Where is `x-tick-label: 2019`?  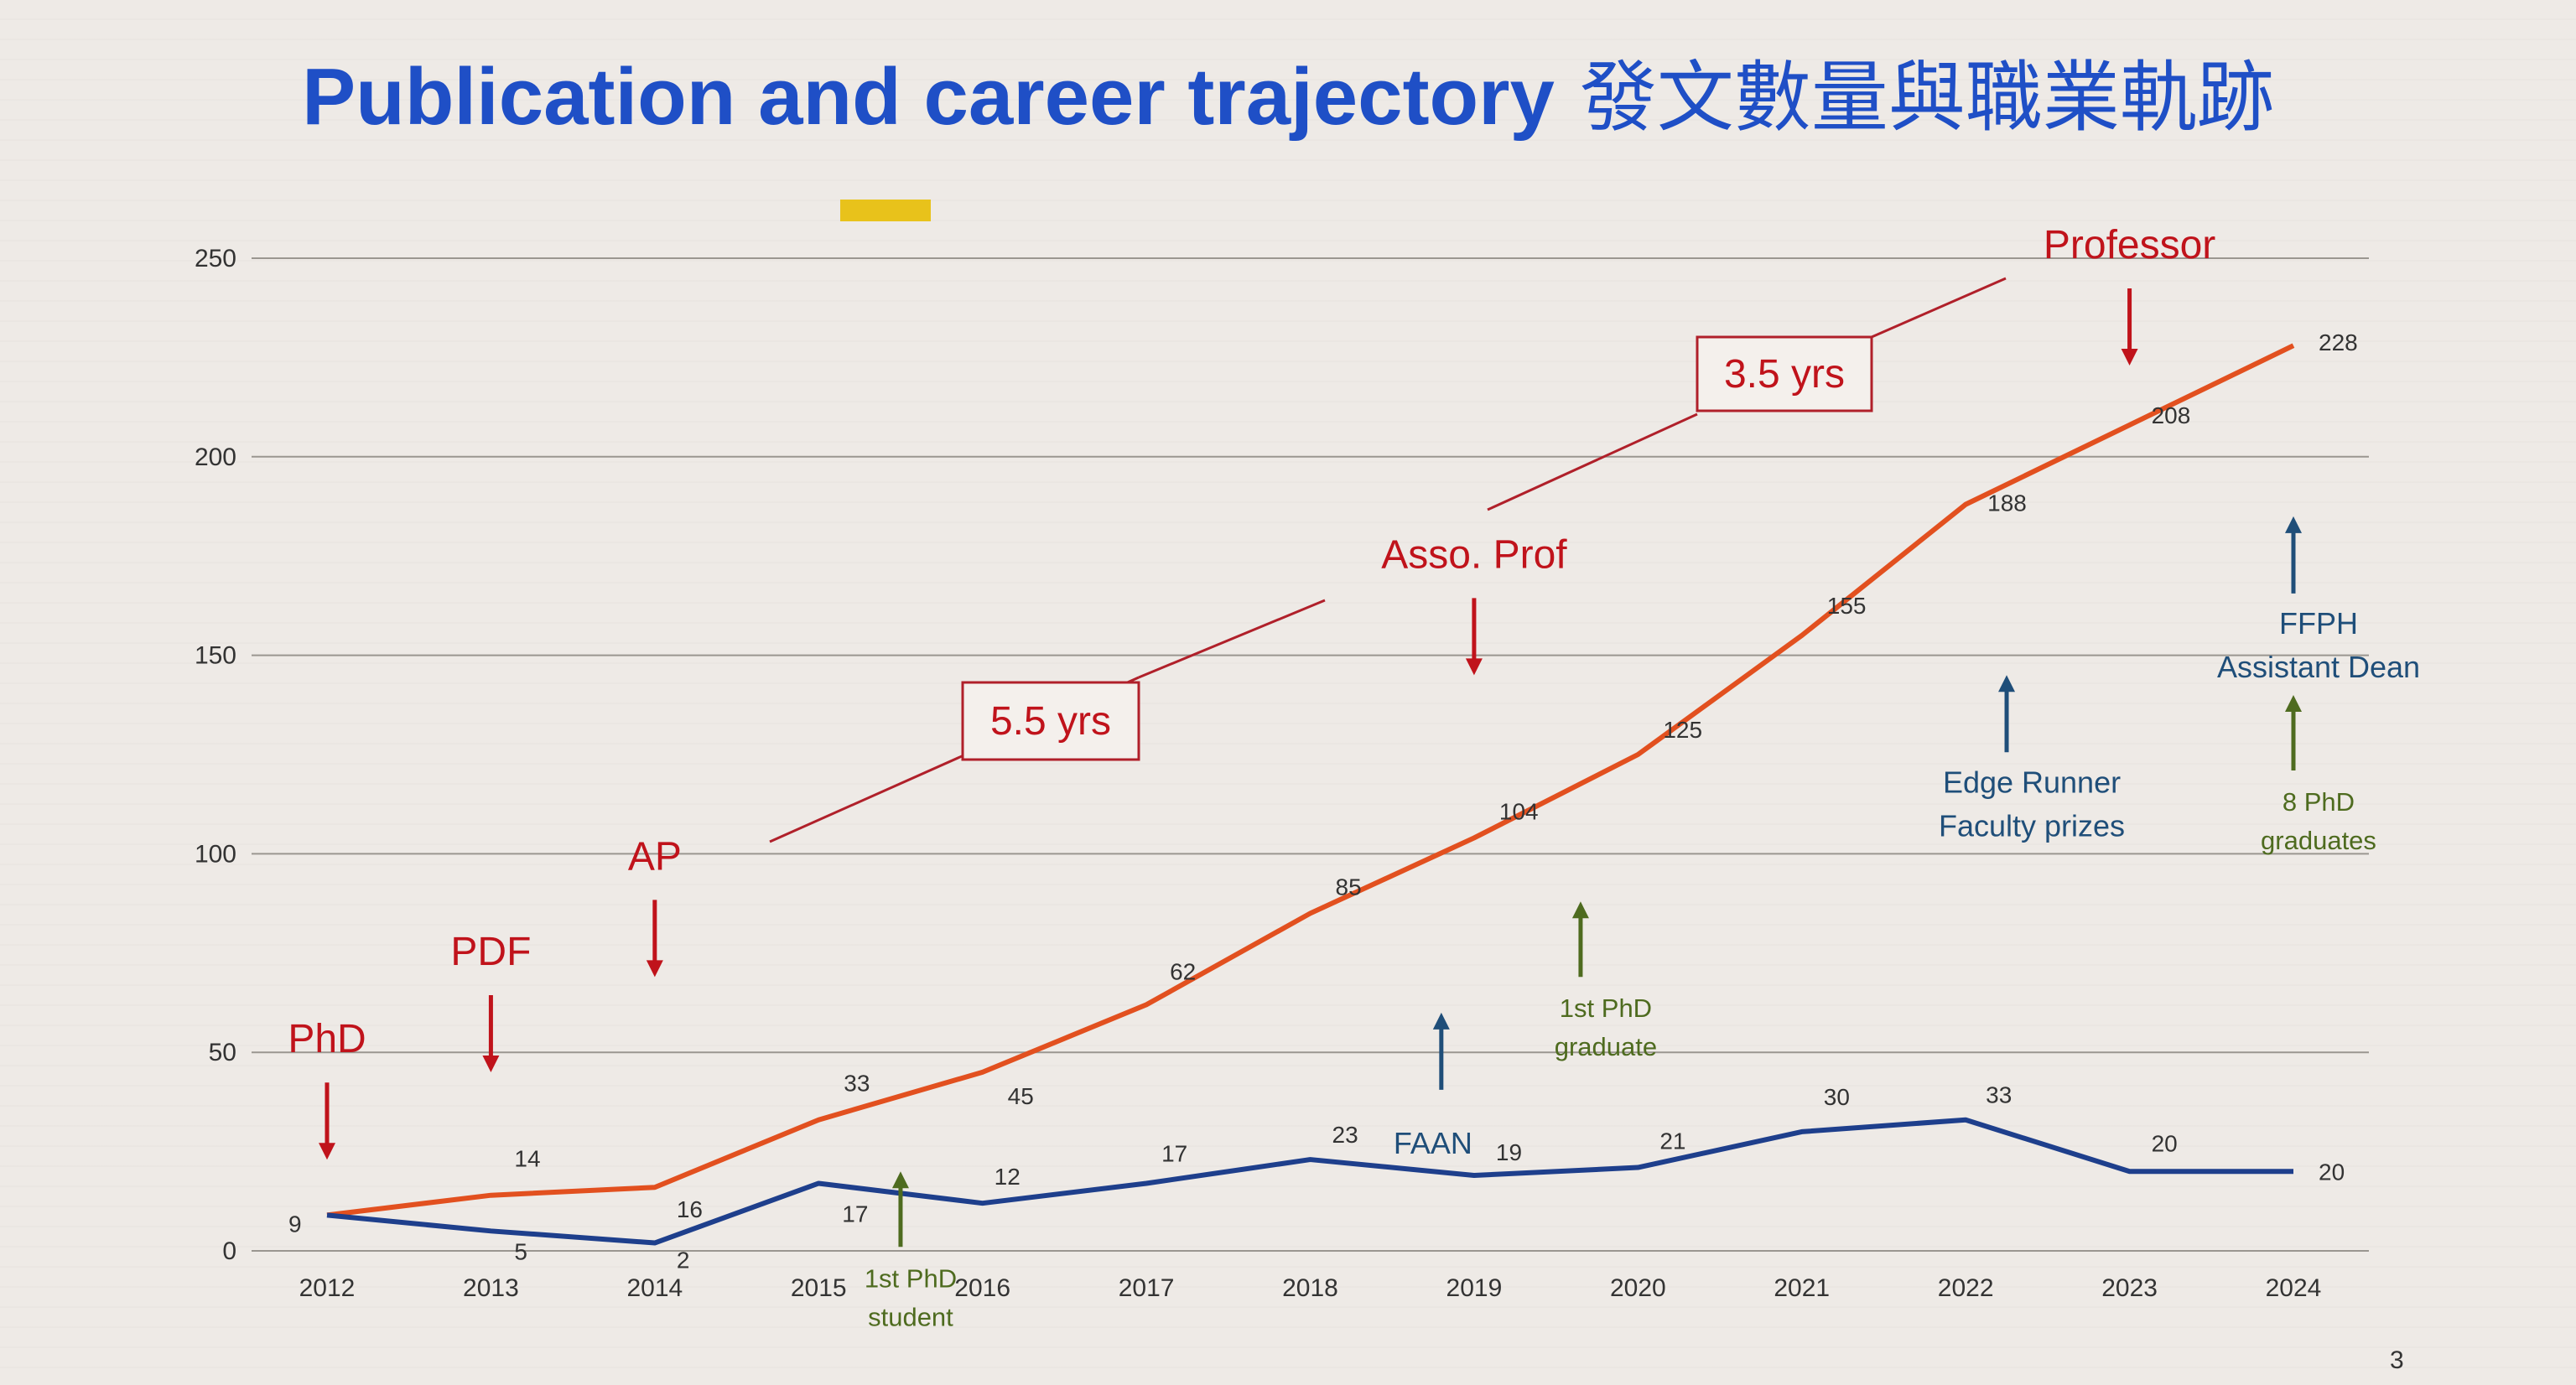
x-tick-label: 2019 is located at coordinates (1474, 1288).